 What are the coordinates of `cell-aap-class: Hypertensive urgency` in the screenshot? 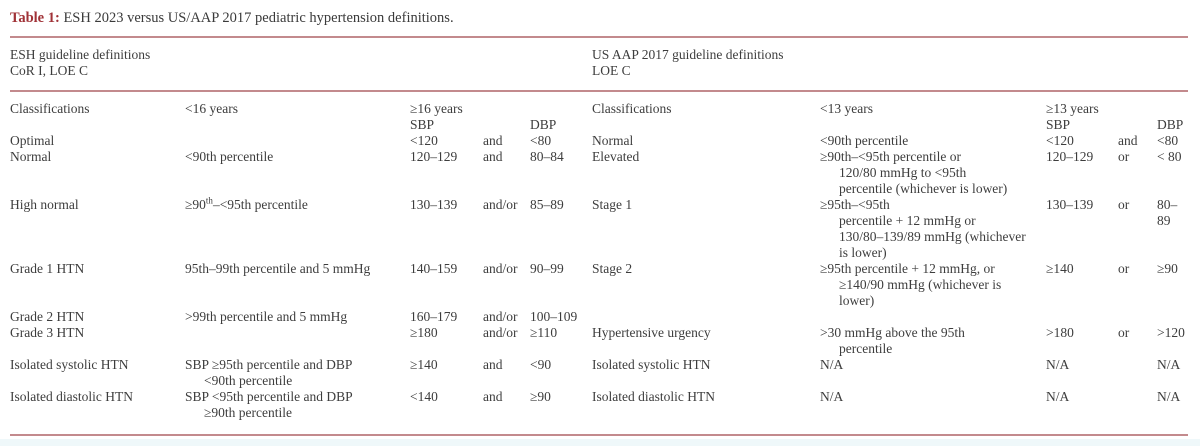 It's located at (651, 332).